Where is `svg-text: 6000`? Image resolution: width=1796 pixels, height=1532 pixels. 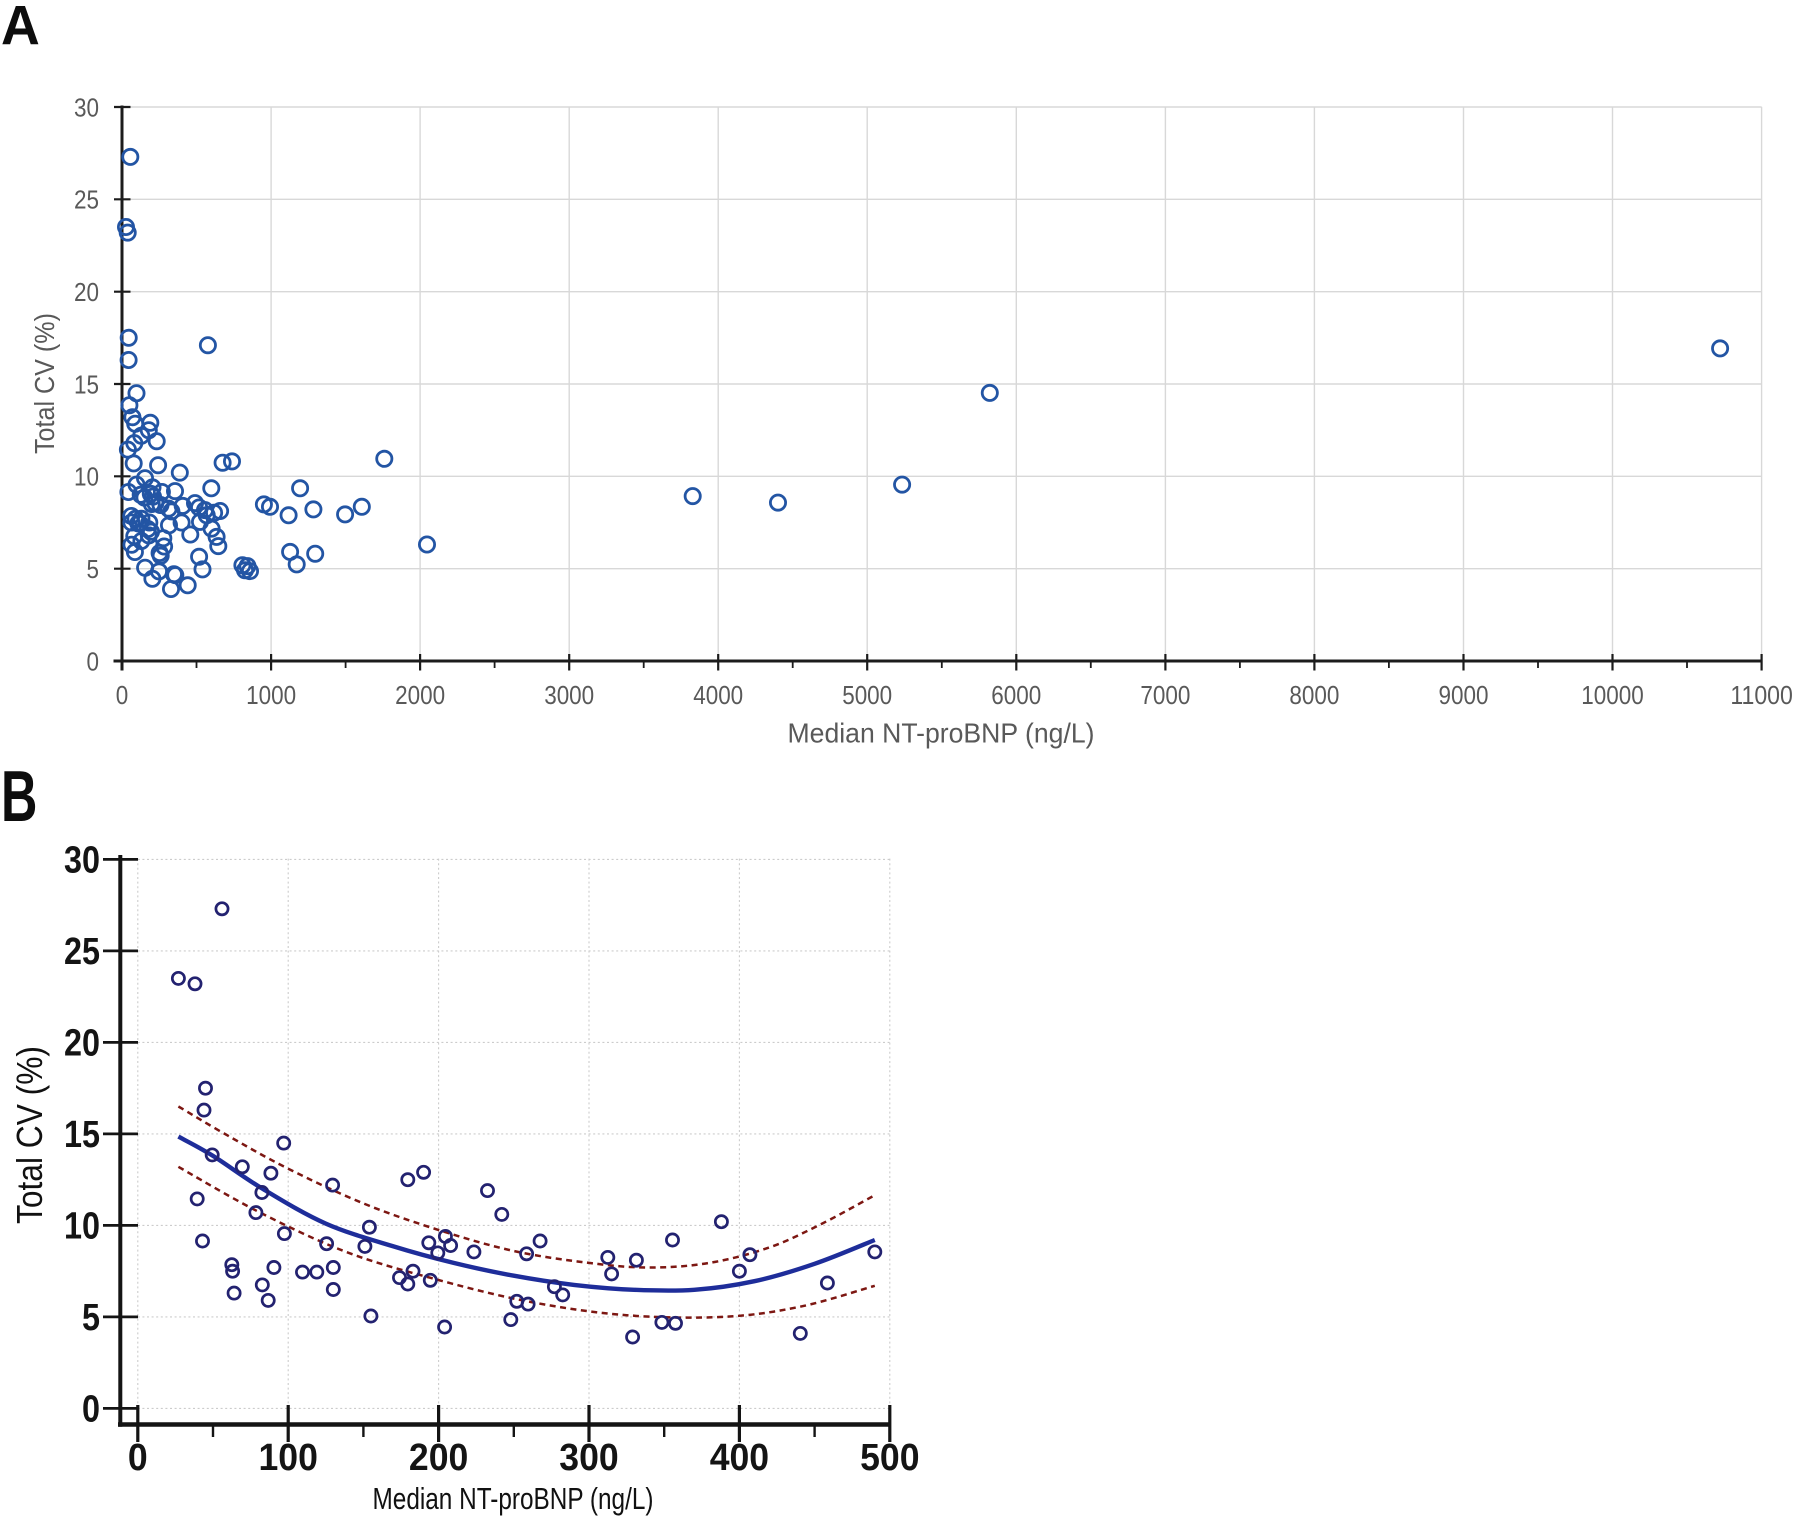 svg-text: 6000 is located at coordinates (1016, 695).